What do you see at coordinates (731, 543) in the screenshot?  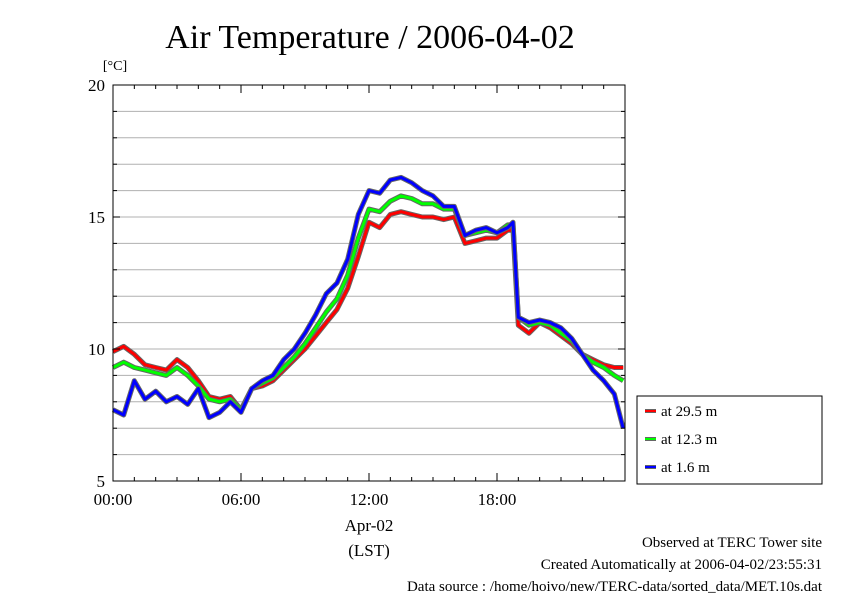 I see `footer-observed: Observed at TERC Tower site` at bounding box center [731, 543].